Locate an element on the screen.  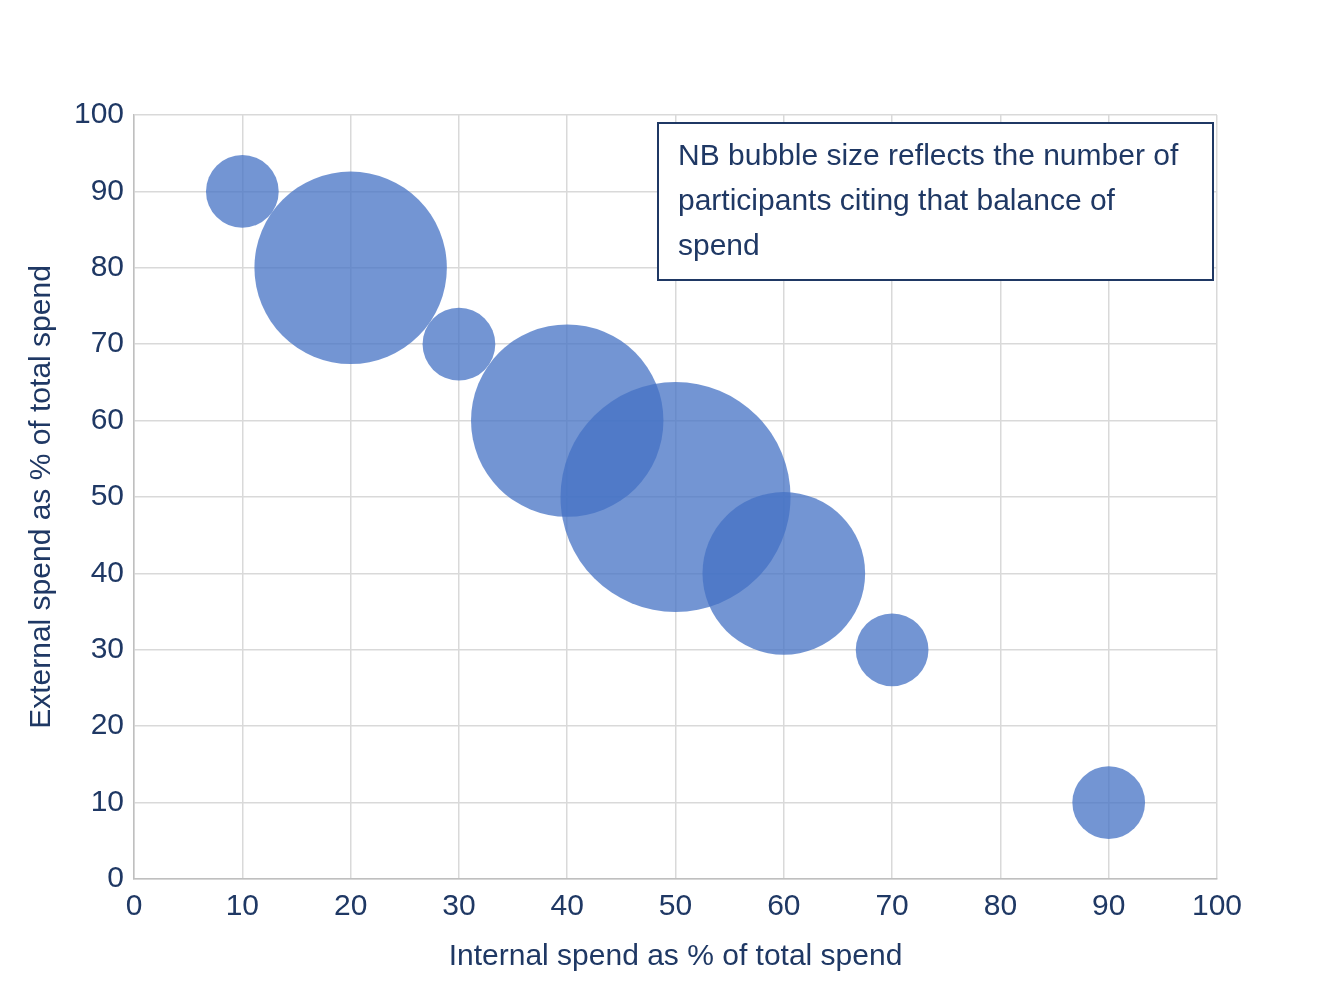
x-tick-label: 30 is located at coordinates (459, 905).